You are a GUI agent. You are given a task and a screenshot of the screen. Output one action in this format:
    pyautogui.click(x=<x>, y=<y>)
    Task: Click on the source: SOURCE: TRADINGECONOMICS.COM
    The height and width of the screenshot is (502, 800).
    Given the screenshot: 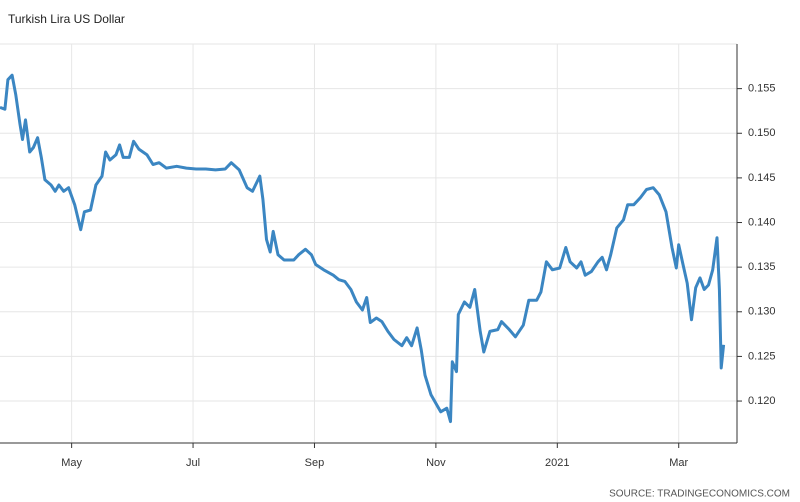 What is the action you would take?
    pyautogui.click(x=699, y=494)
    